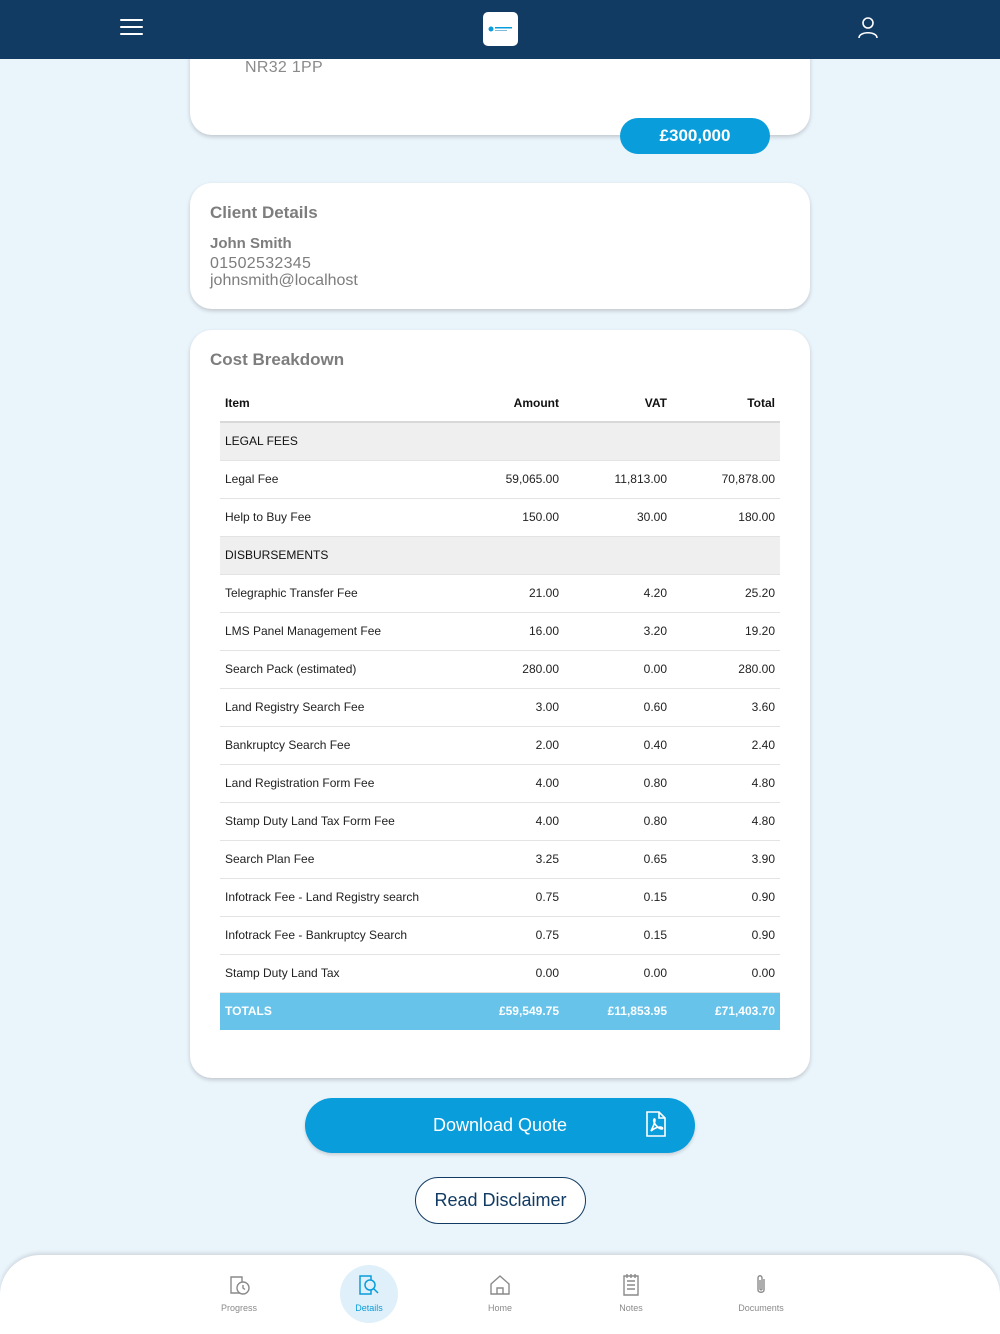 The width and height of the screenshot is (1000, 1334). Describe the element at coordinates (631, 1297) in the screenshot. I see `nav-item-notes: Notes` at that location.